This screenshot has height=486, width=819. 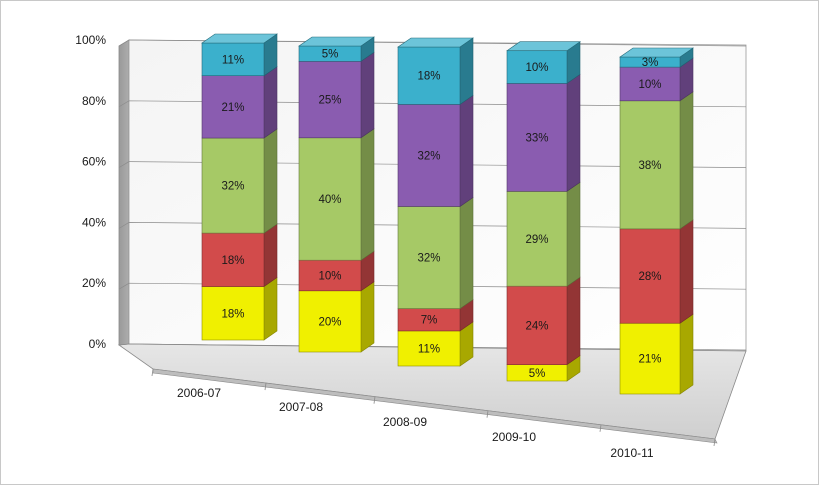 I want to click on x-tick-label: 2006-07, so click(x=199, y=393).